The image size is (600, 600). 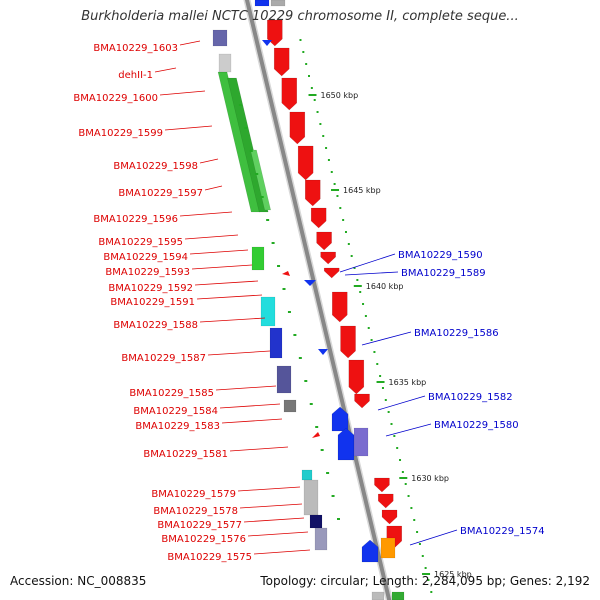 I want to click on left-gene-label: BMA10229_1603, so click(x=135, y=48).